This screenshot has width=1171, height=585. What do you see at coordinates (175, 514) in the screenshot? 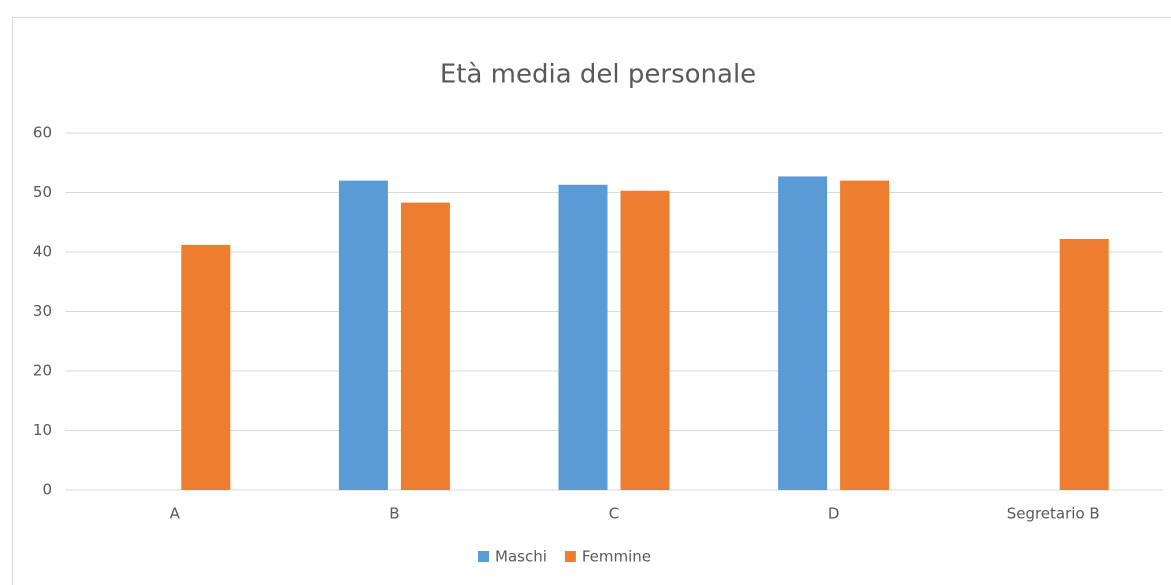
I see `x-tick-label: A` at bounding box center [175, 514].